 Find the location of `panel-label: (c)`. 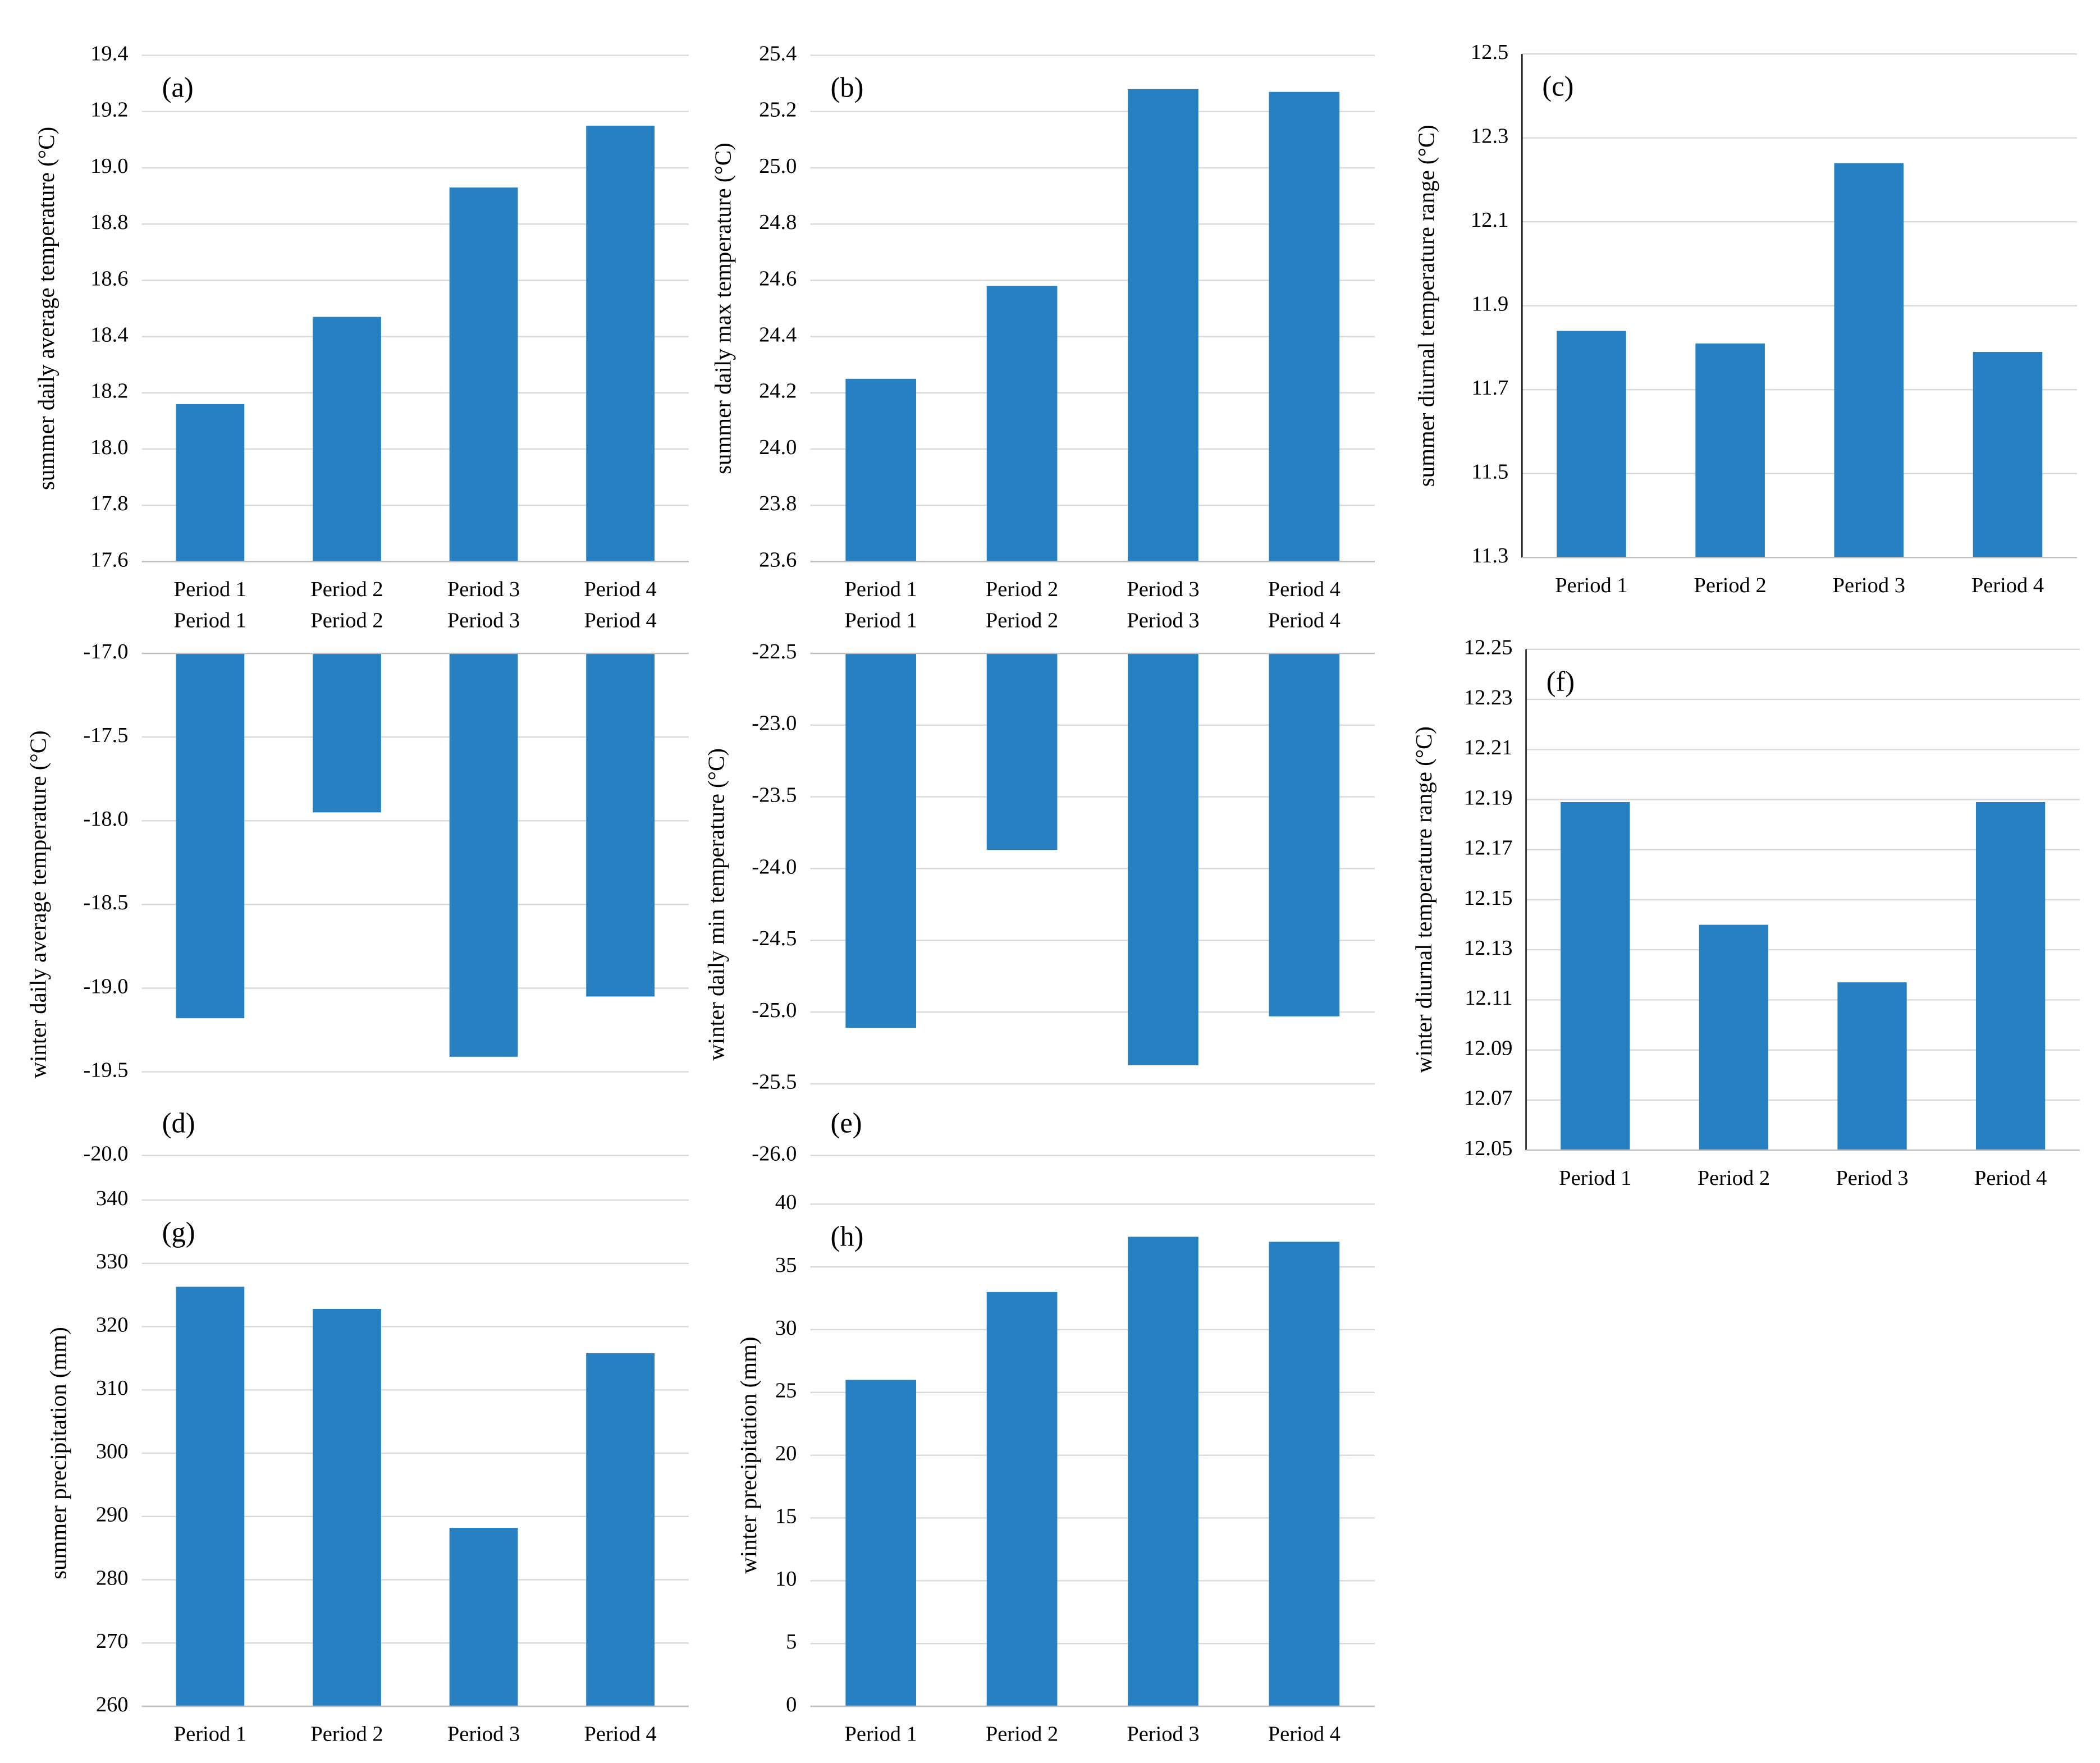

panel-label: (c) is located at coordinates (1557, 86).